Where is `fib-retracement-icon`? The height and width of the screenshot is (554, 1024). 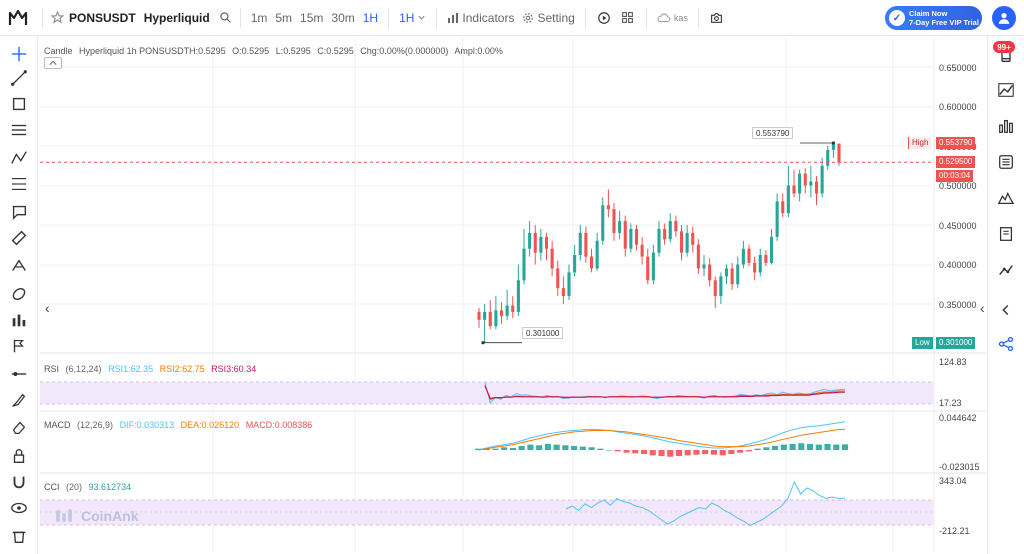 fib-retracement-icon is located at coordinates (19, 184).